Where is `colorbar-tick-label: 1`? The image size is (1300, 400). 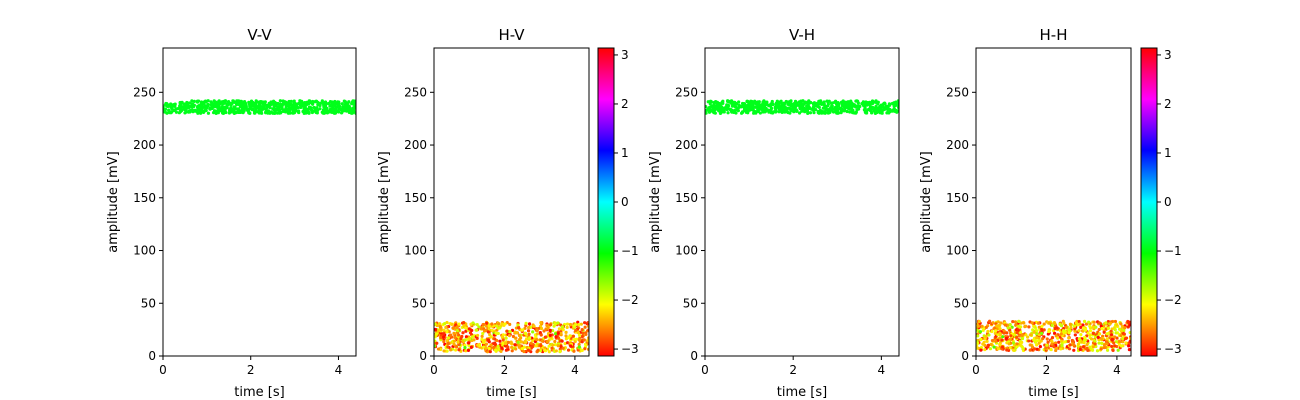
colorbar-tick-label: 1 is located at coordinates (625, 153).